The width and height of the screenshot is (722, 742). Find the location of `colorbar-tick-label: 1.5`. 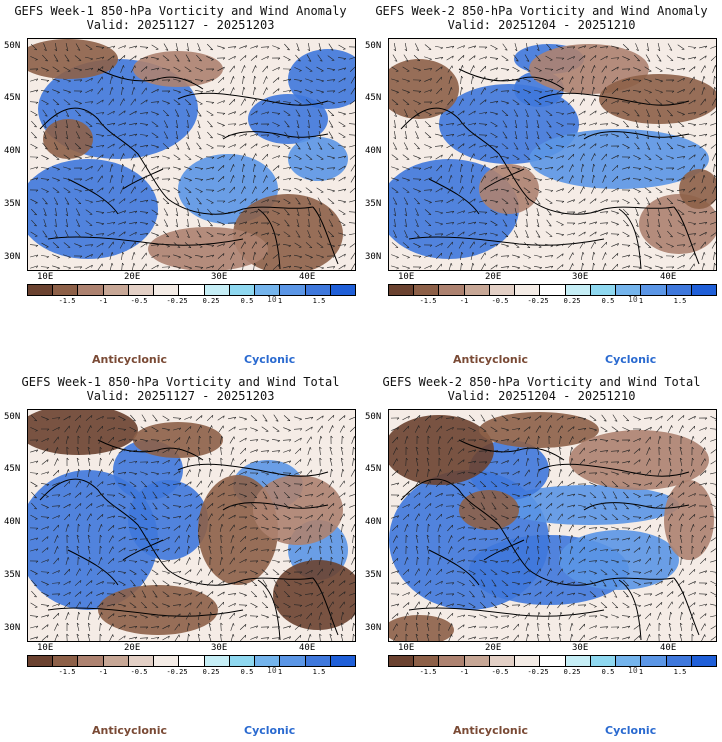

colorbar-tick-label: 1.5 is located at coordinates (680, 672).